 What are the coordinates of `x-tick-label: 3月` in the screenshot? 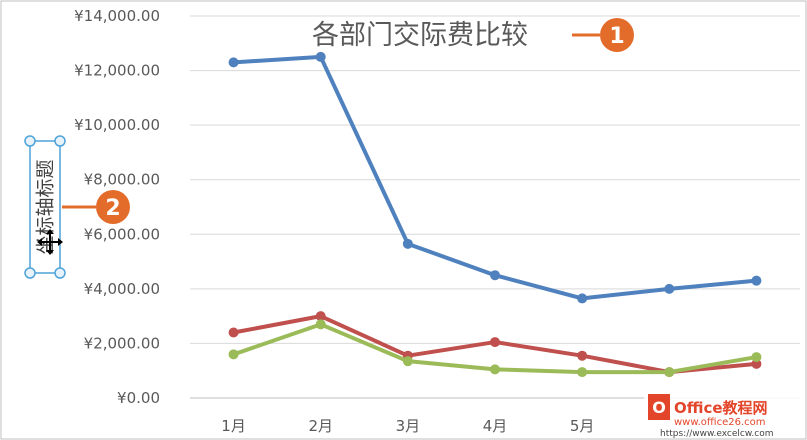 It's located at (408, 426).